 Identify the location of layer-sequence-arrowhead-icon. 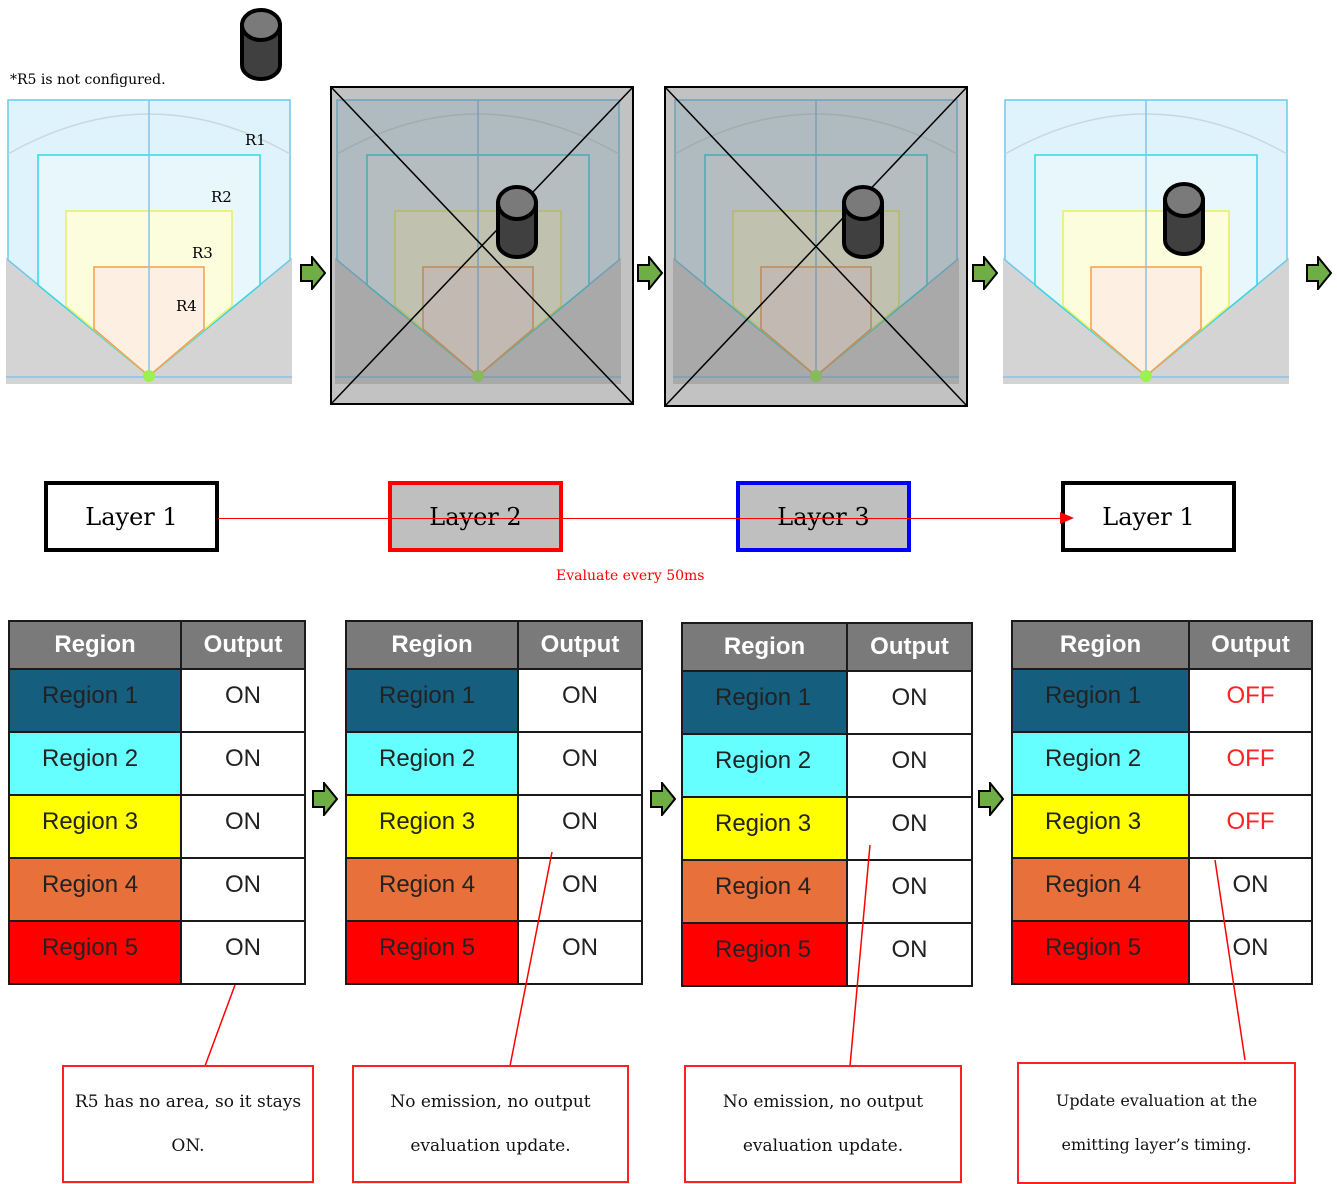
(1067, 518).